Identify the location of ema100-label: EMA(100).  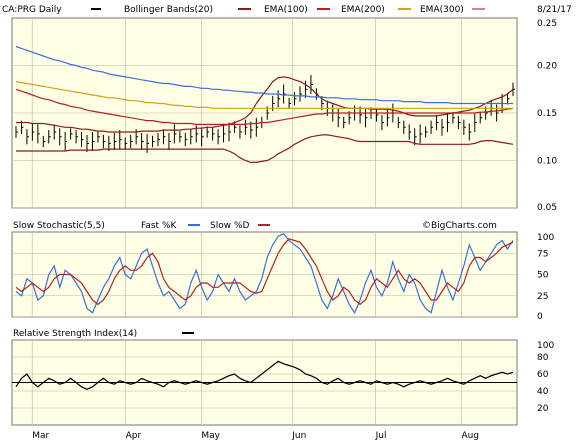
(286, 10).